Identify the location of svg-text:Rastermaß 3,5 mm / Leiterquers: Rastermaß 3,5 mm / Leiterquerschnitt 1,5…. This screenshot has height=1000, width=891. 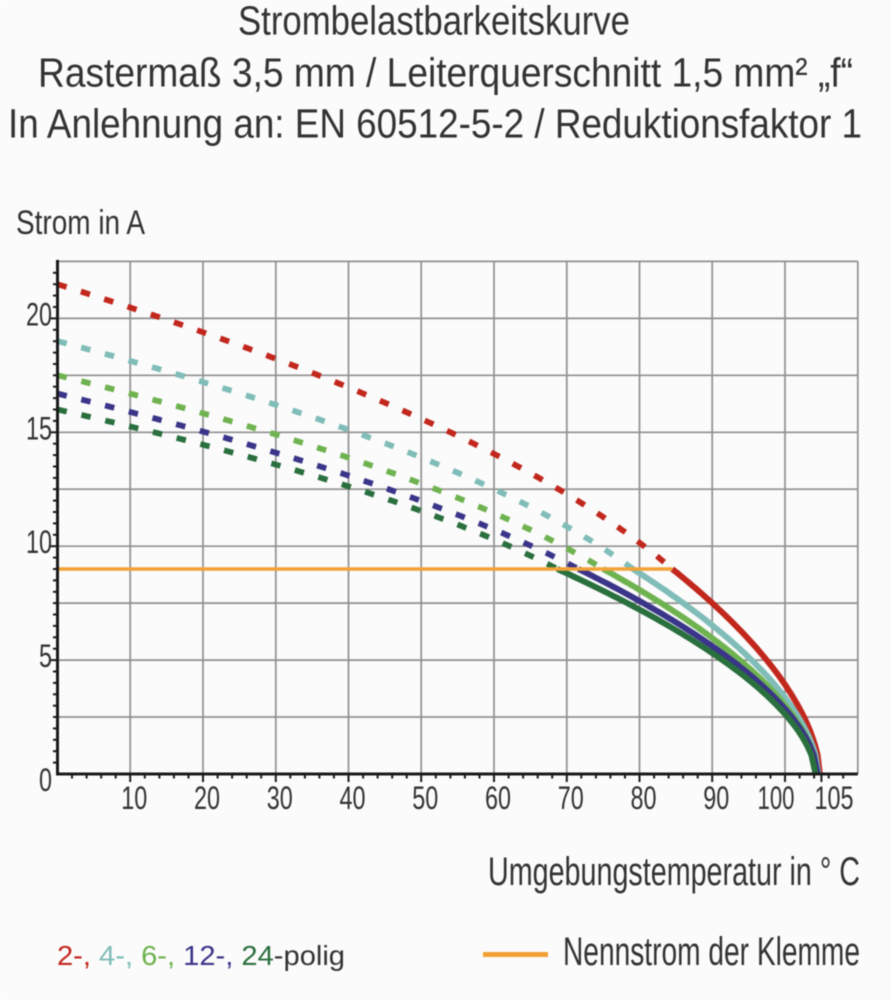
(445, 73).